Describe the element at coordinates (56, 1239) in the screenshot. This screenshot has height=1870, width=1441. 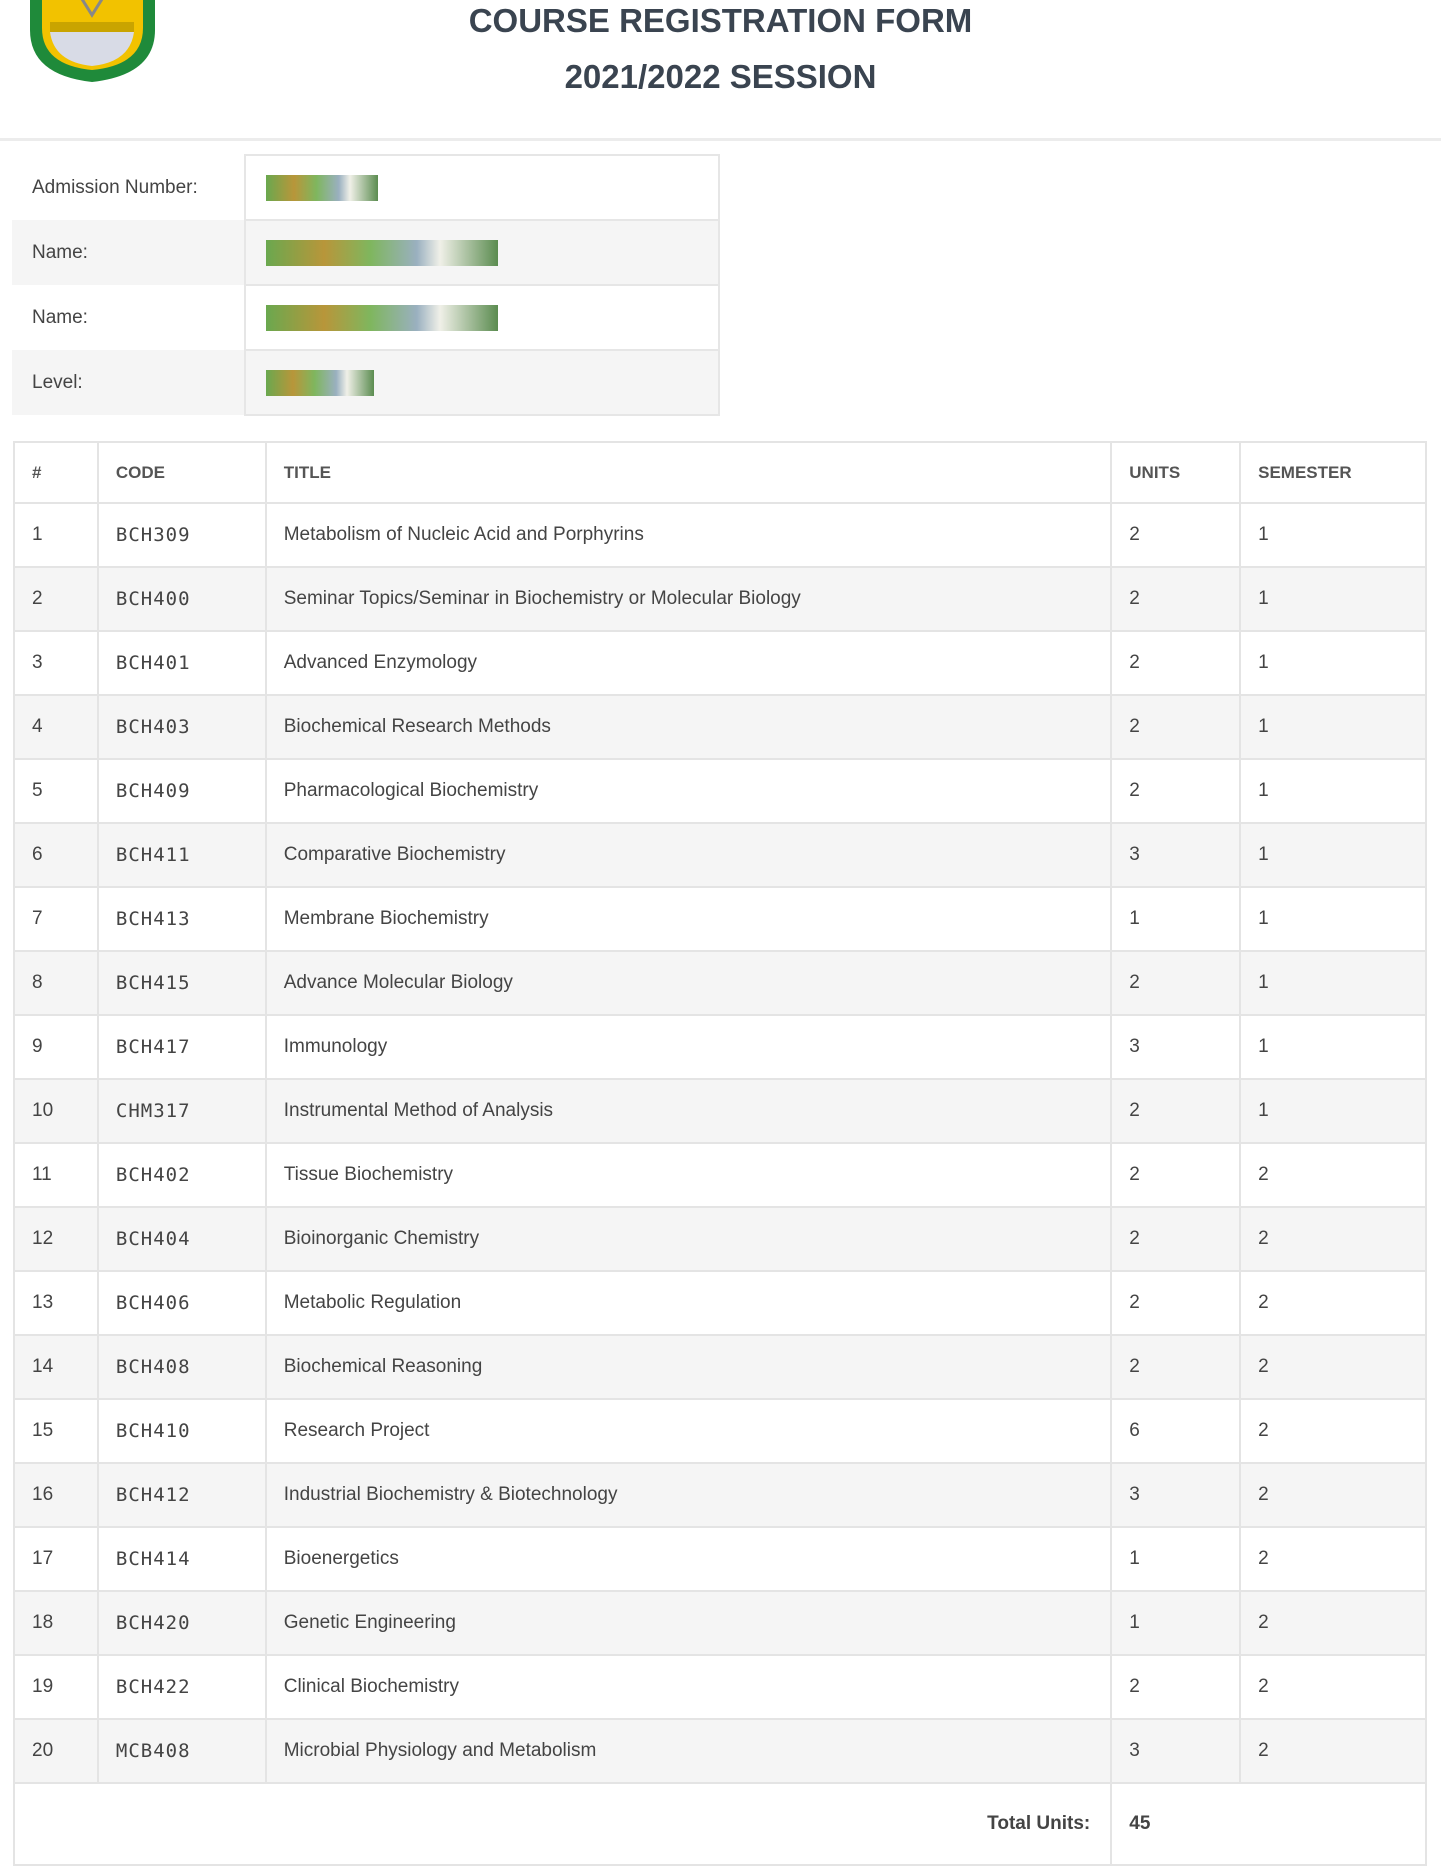
I see `row-number: 12` at that location.